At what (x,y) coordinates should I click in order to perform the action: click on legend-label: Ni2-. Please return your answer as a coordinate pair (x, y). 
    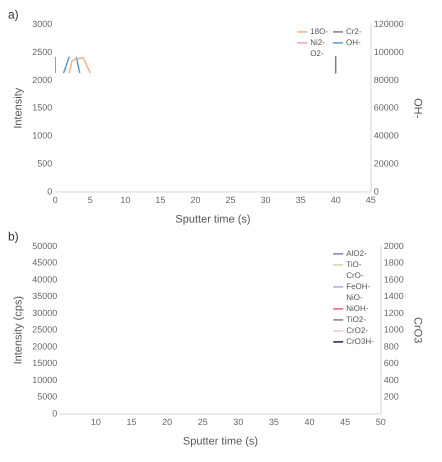
    Looking at the image, I should click on (318, 43).